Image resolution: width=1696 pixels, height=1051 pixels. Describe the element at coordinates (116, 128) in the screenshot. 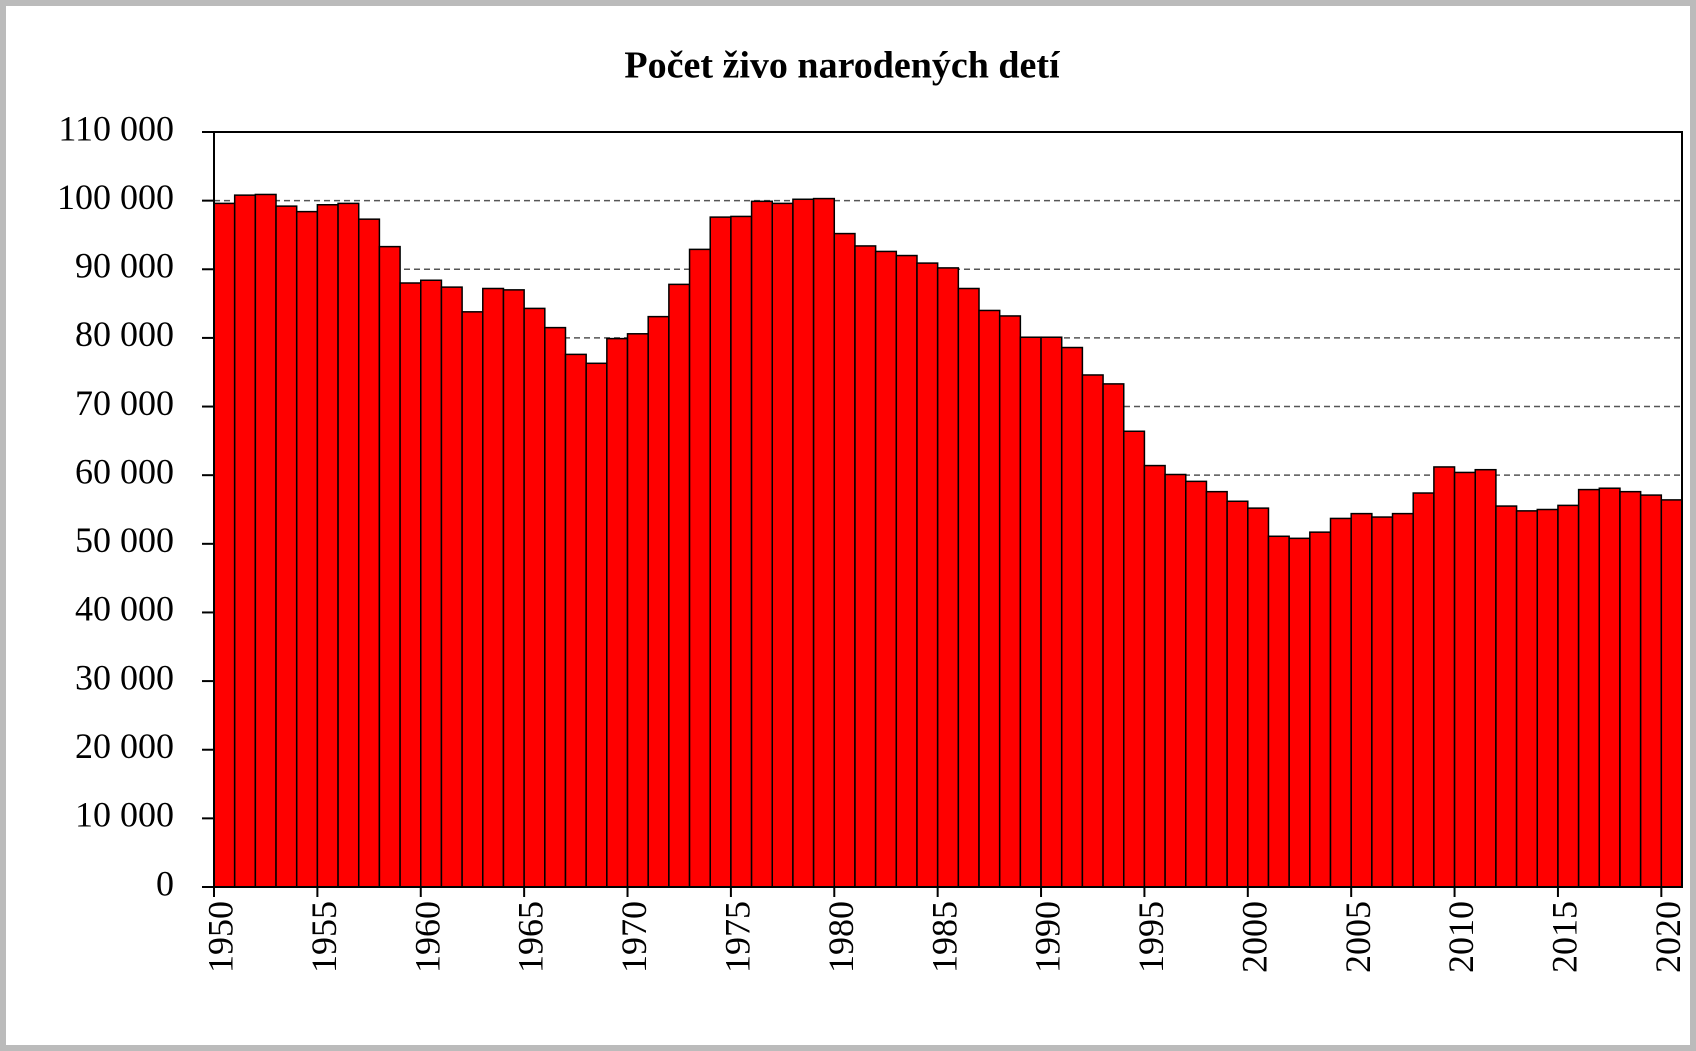

I see `y-tick-label: 110 000` at that location.